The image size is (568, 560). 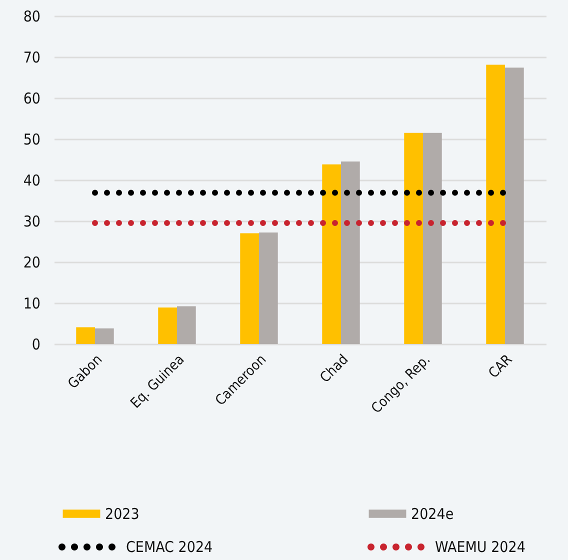 I want to click on y-tick-label: 50, so click(x=31, y=139).